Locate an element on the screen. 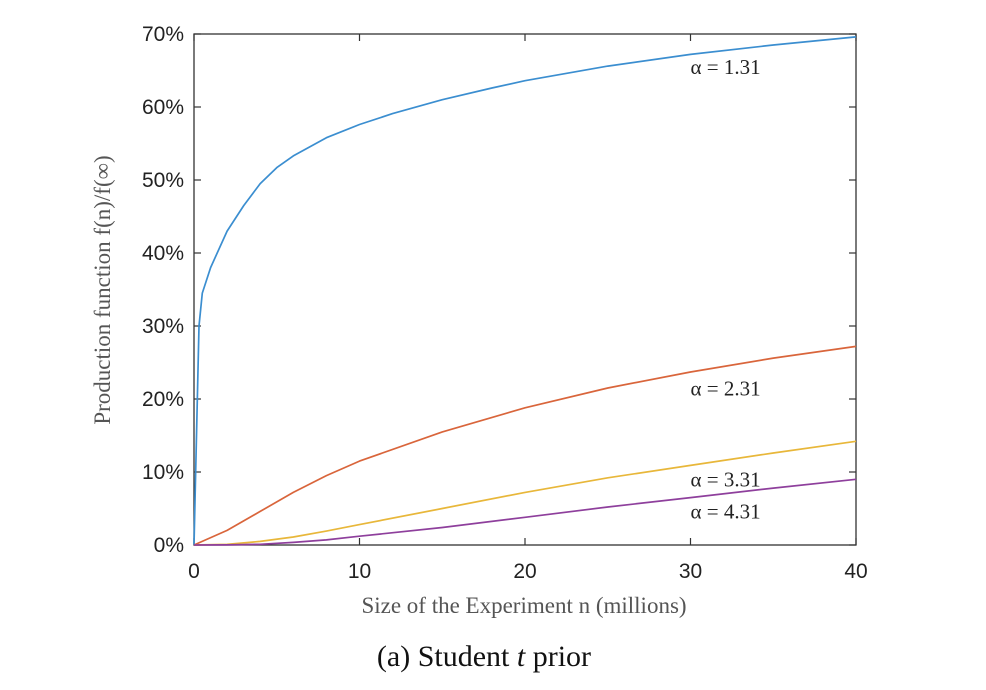 The height and width of the screenshot is (690, 986). series-label-4: α = 4.31 is located at coordinates (726, 512).